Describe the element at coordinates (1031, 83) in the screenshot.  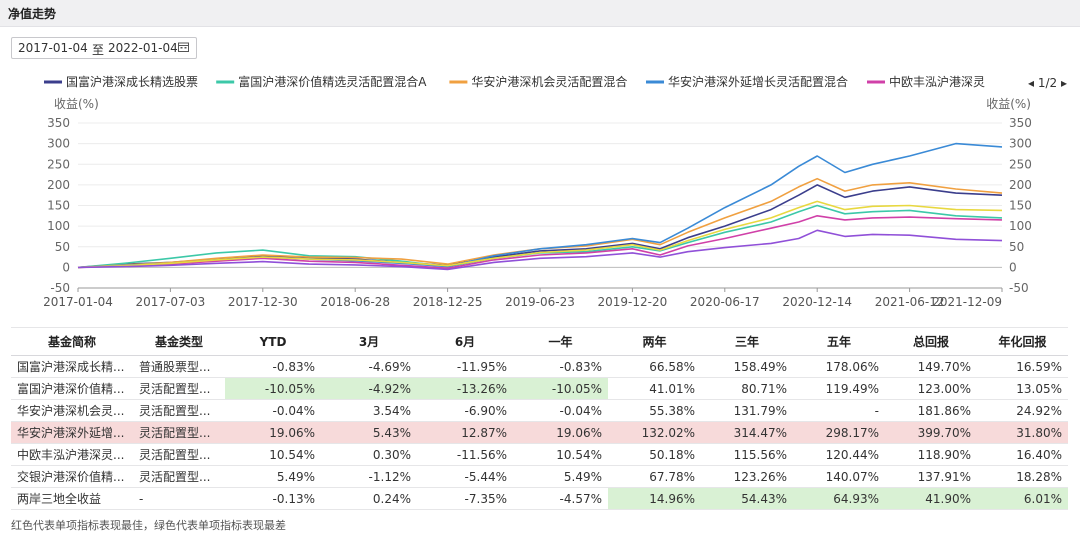
I see `legend-prev-button: ◂` at that location.